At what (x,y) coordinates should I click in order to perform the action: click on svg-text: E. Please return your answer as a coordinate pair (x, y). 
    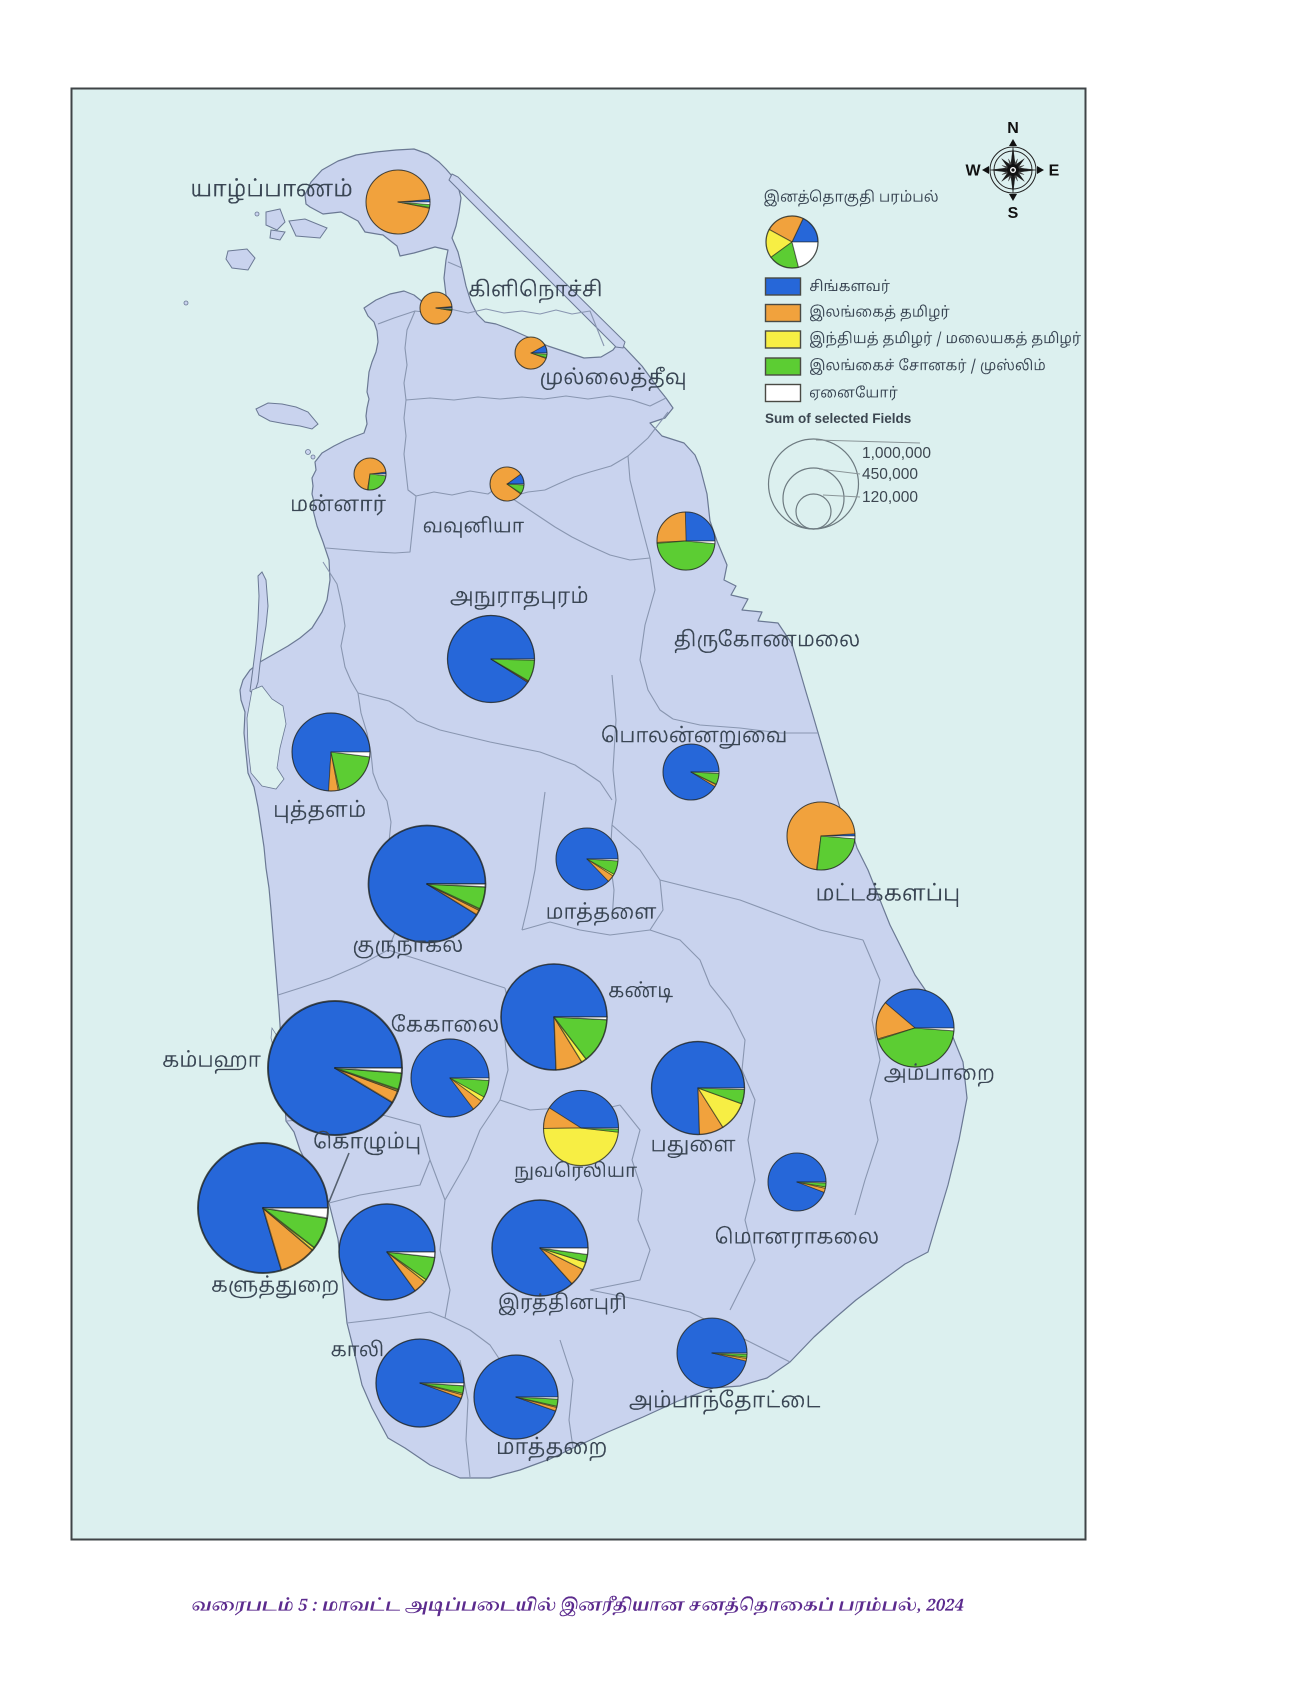
    Looking at the image, I should click on (1054, 171).